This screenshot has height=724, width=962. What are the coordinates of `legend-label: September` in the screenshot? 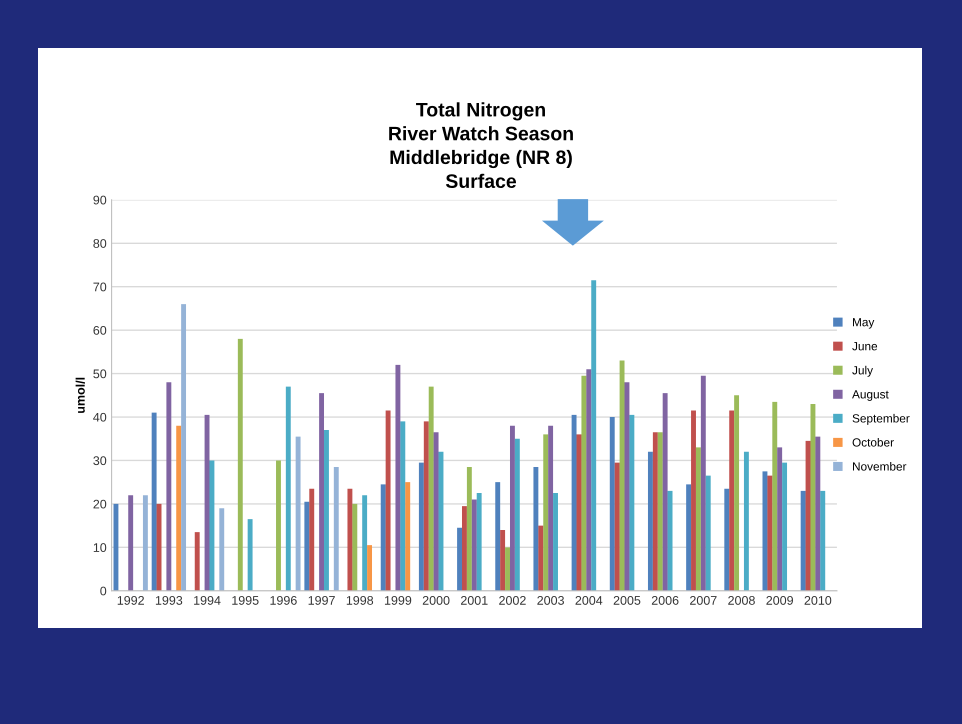 It's located at (881, 419).